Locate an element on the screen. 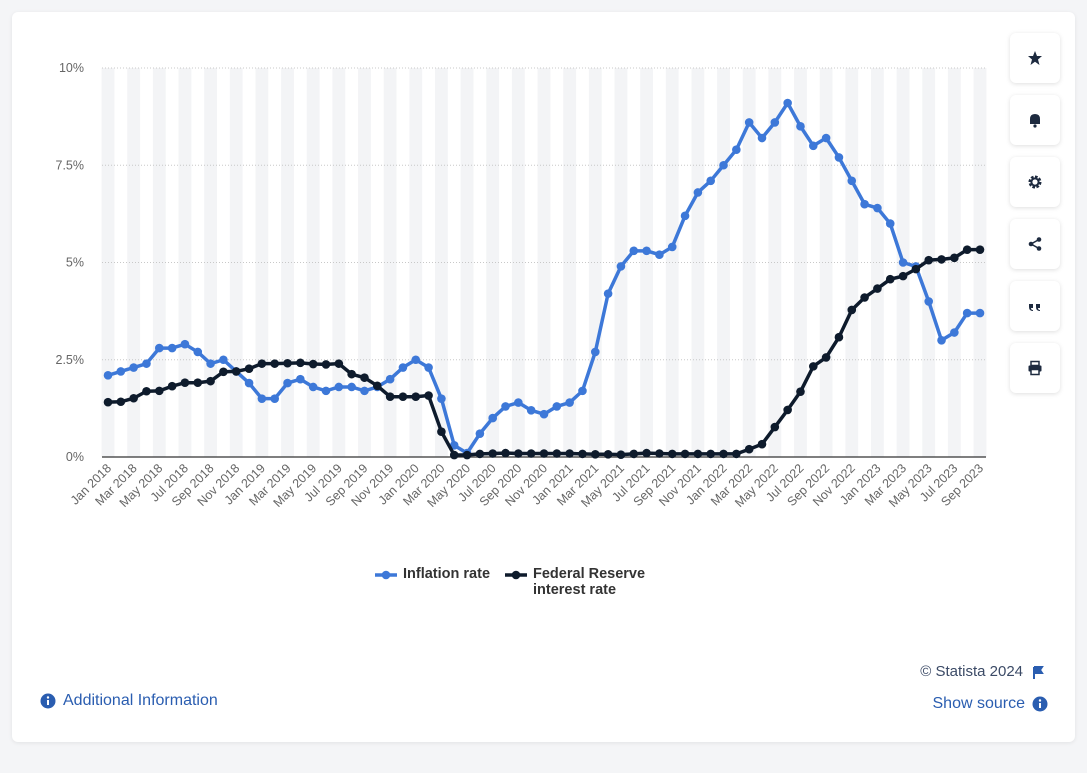 Image resolution: width=1087 pixels, height=773 pixels. legend-item: Inflation rate is located at coordinates (432, 574).